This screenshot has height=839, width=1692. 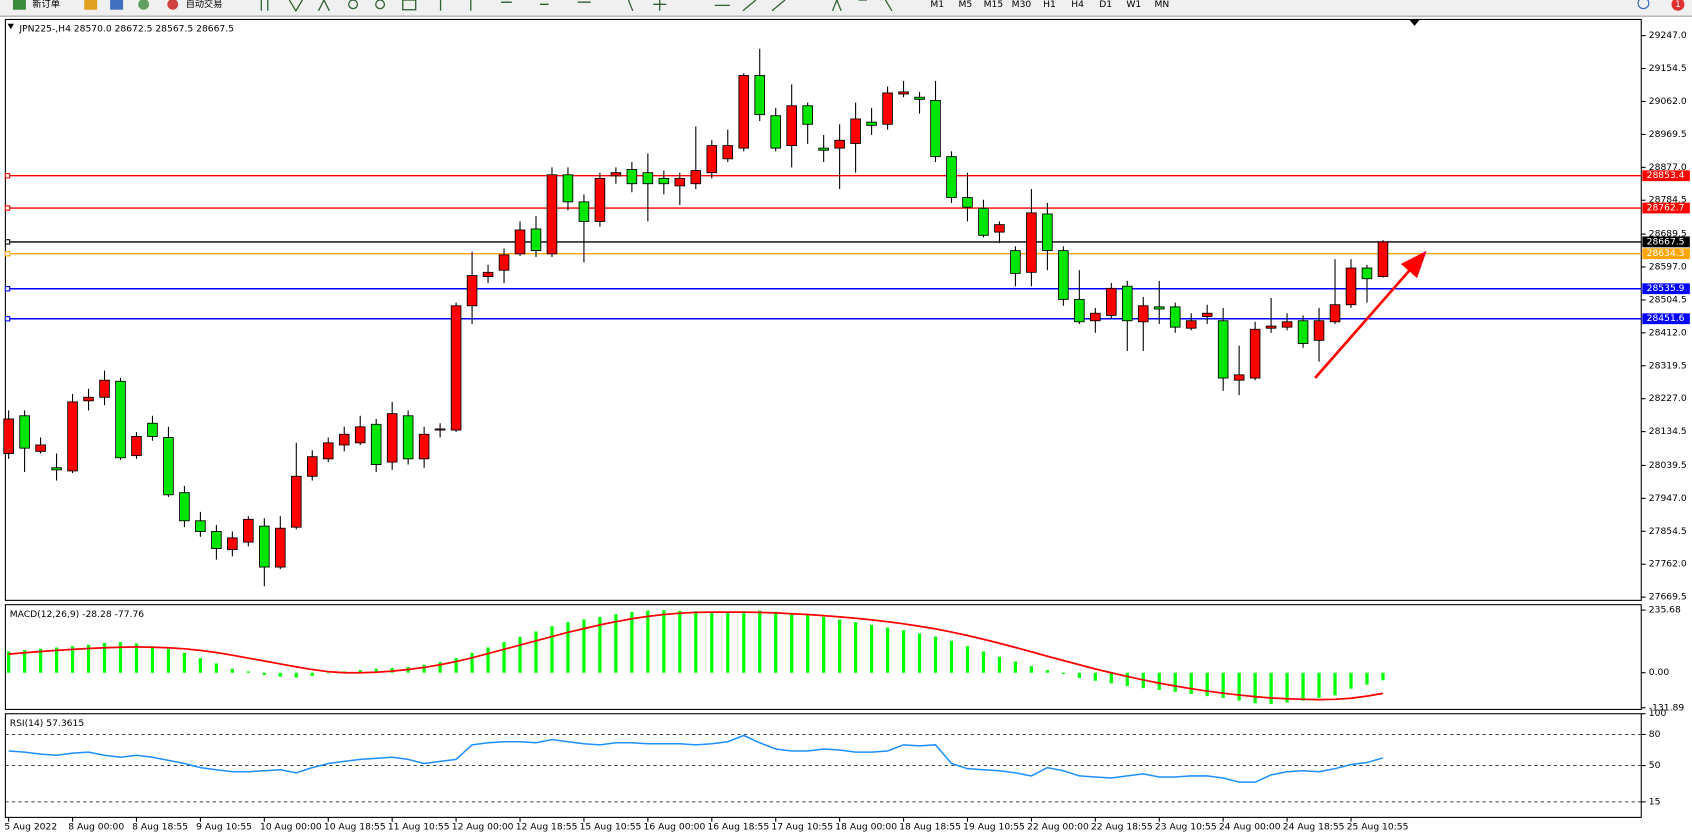 What do you see at coordinates (353, 5) in the screenshot?
I see `zoom-in-icon` at bounding box center [353, 5].